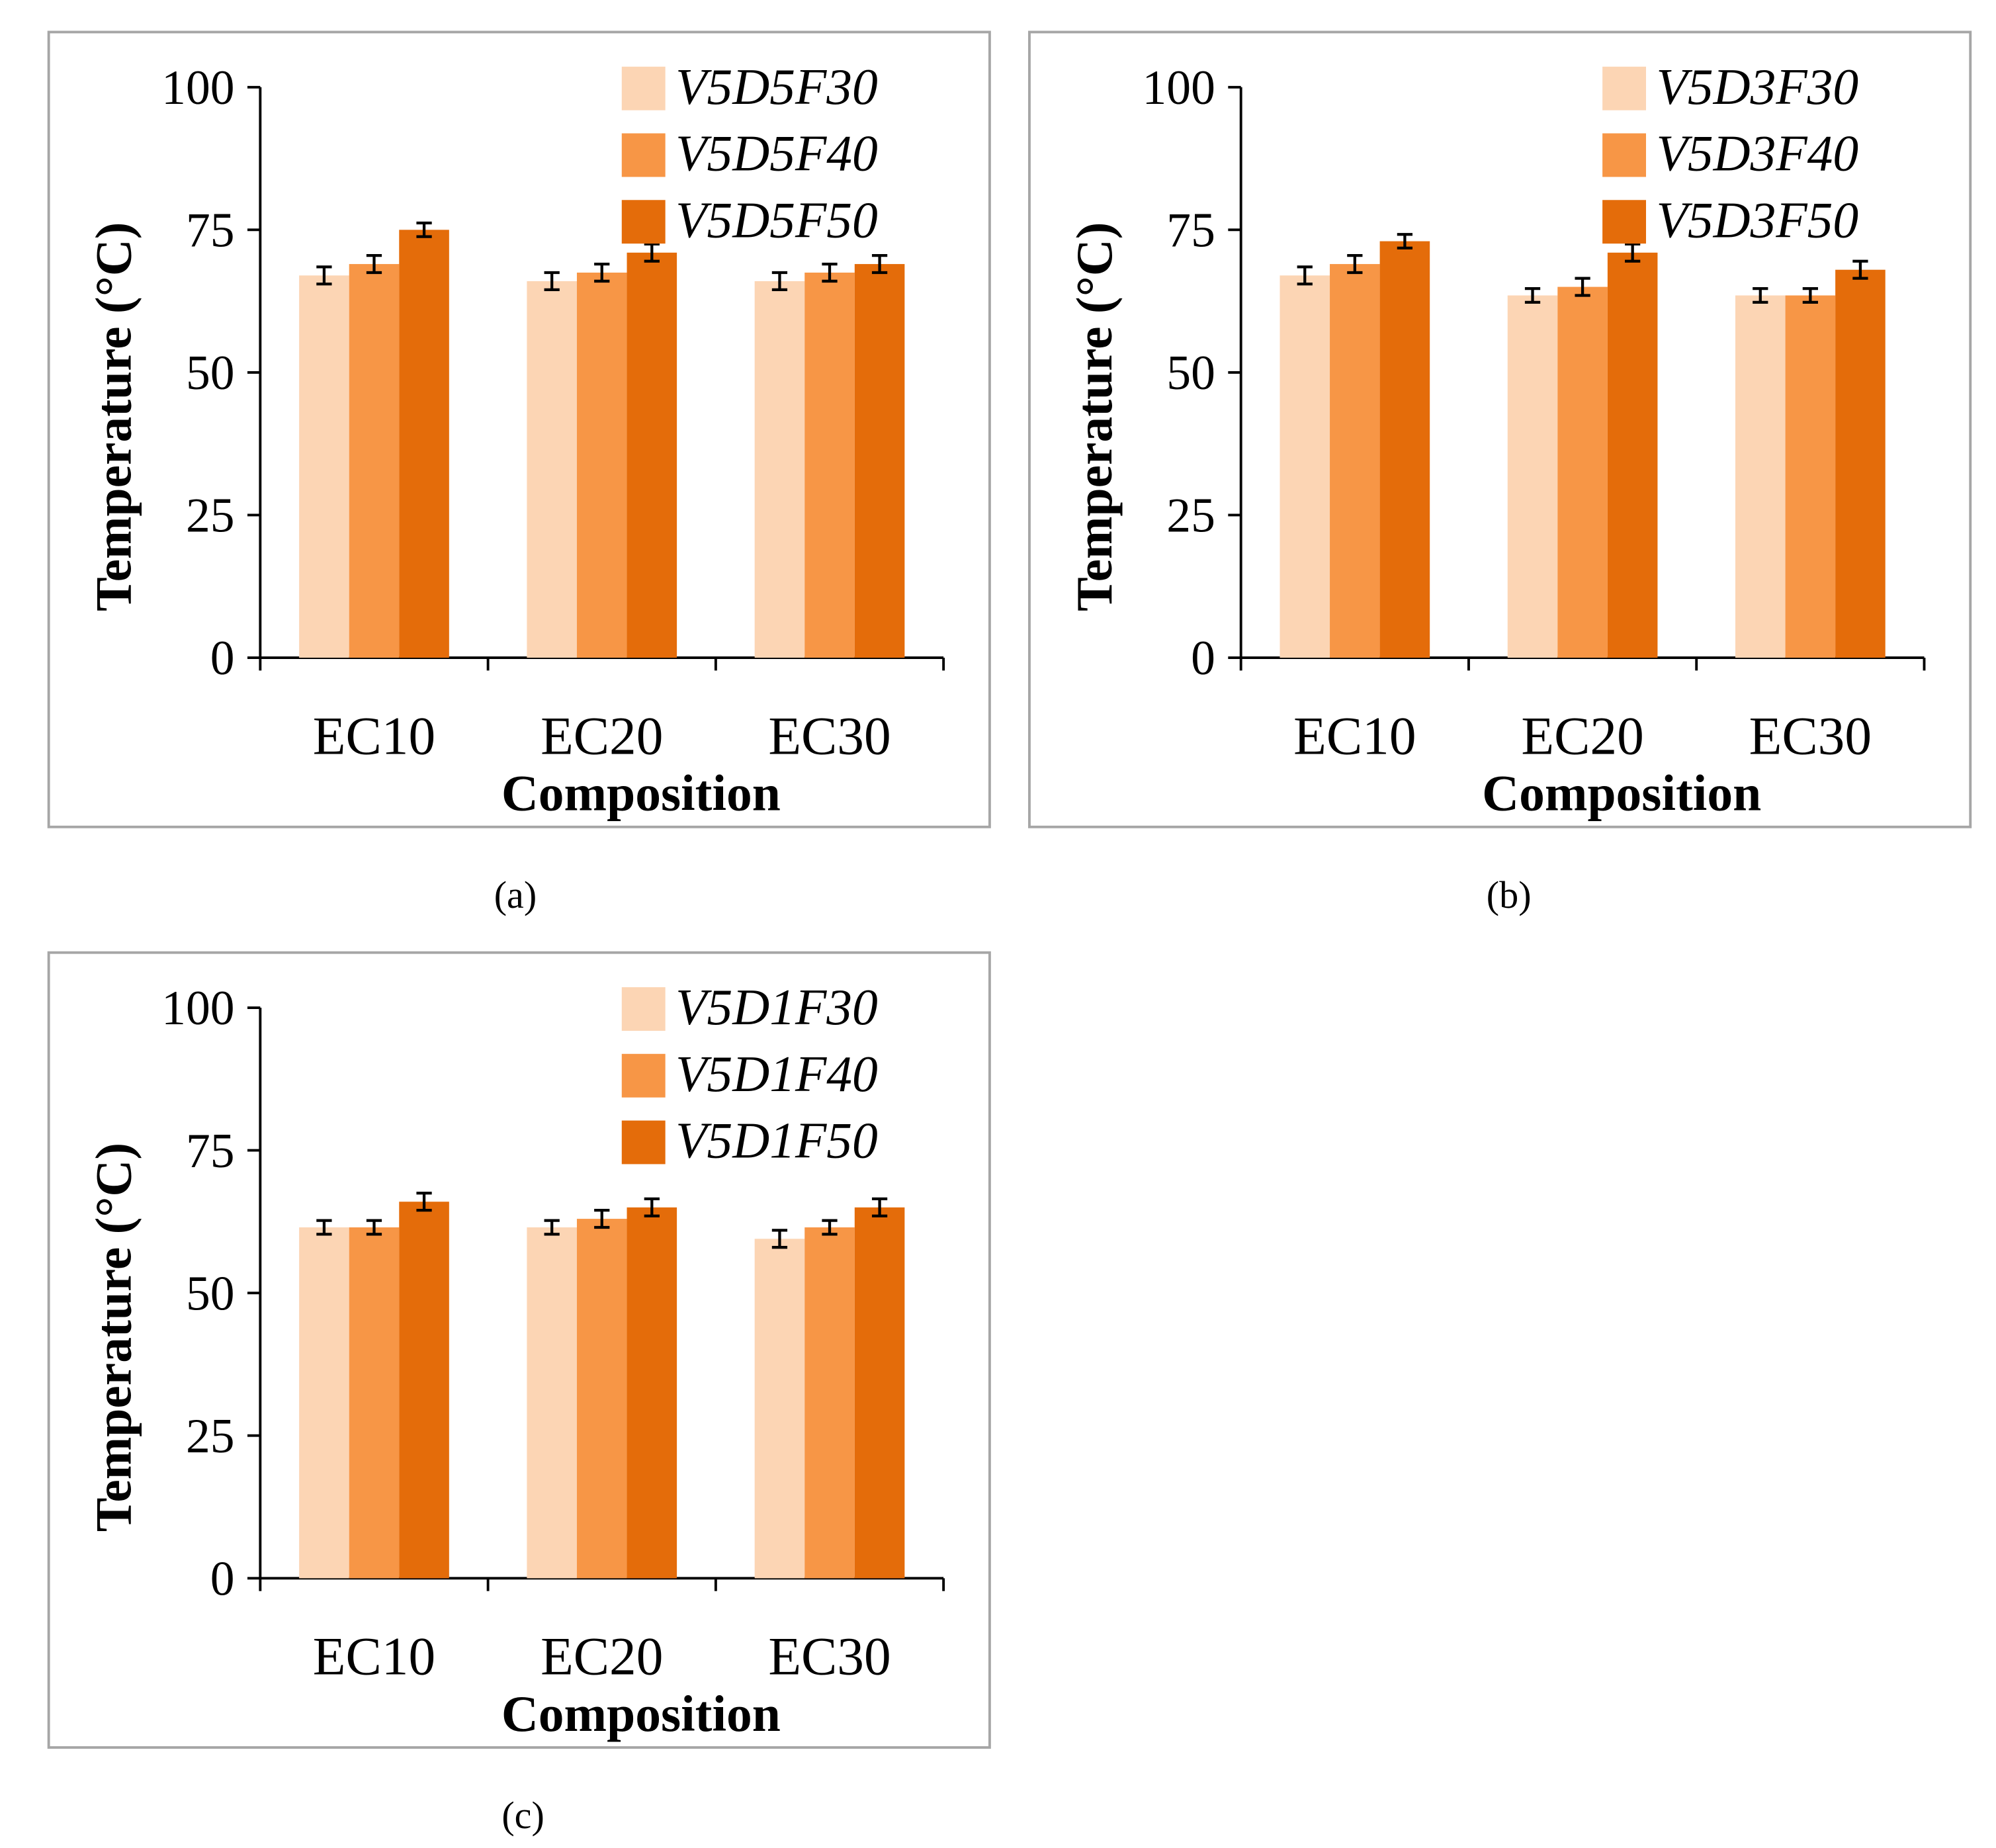 Image resolution: width=1996 pixels, height=1848 pixels. I want to click on bar-V5D5F30-EC30, so click(779, 470).